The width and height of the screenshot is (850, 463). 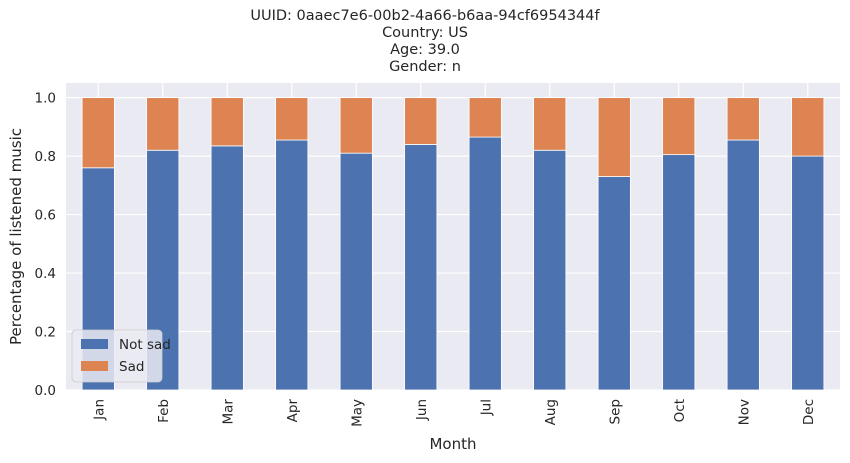 I want to click on bar-not-sad-nov, so click(x=743, y=265).